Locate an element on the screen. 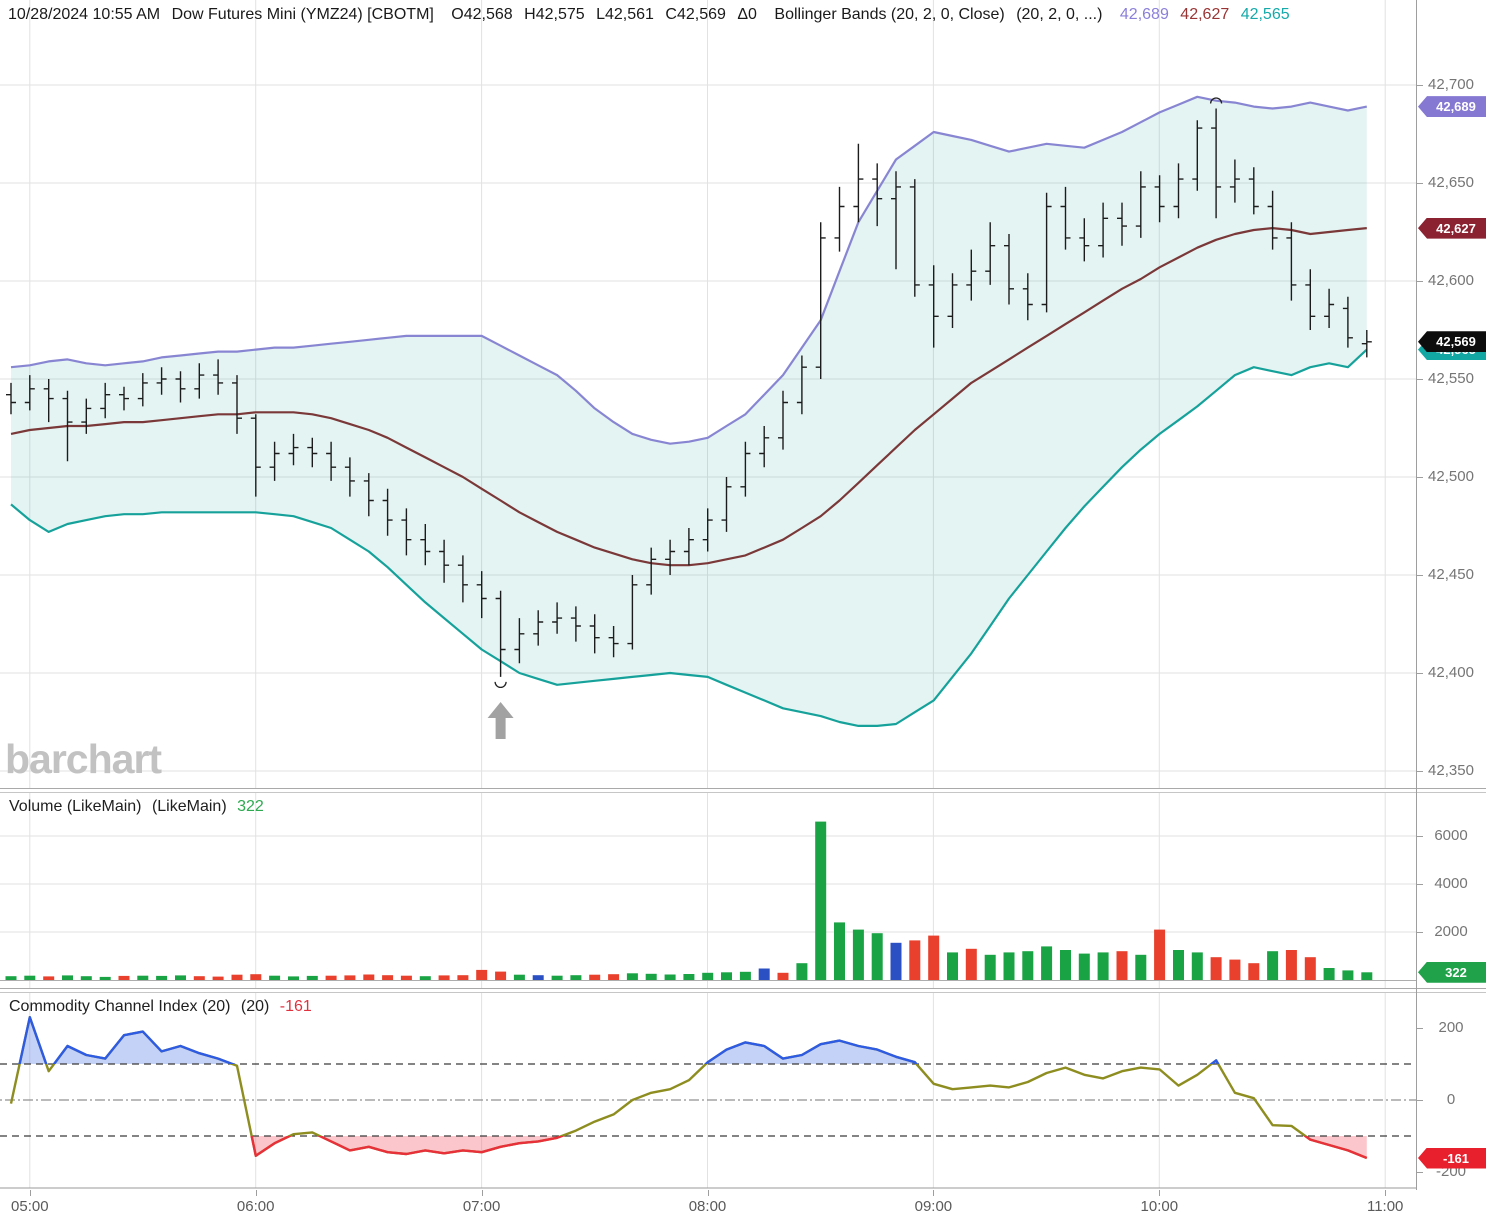  bb-middle-value: 42,627 is located at coordinates (1205, 14).